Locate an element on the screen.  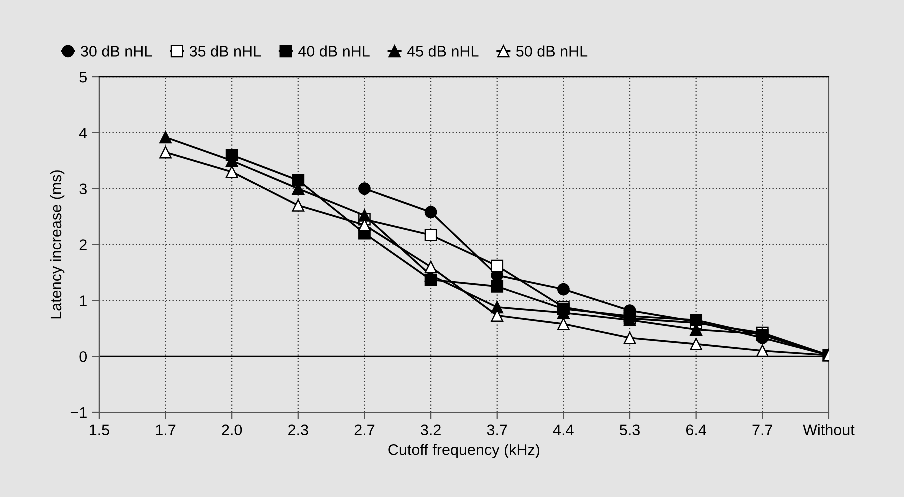
x-tick-label: 1.7 is located at coordinates (166, 430).